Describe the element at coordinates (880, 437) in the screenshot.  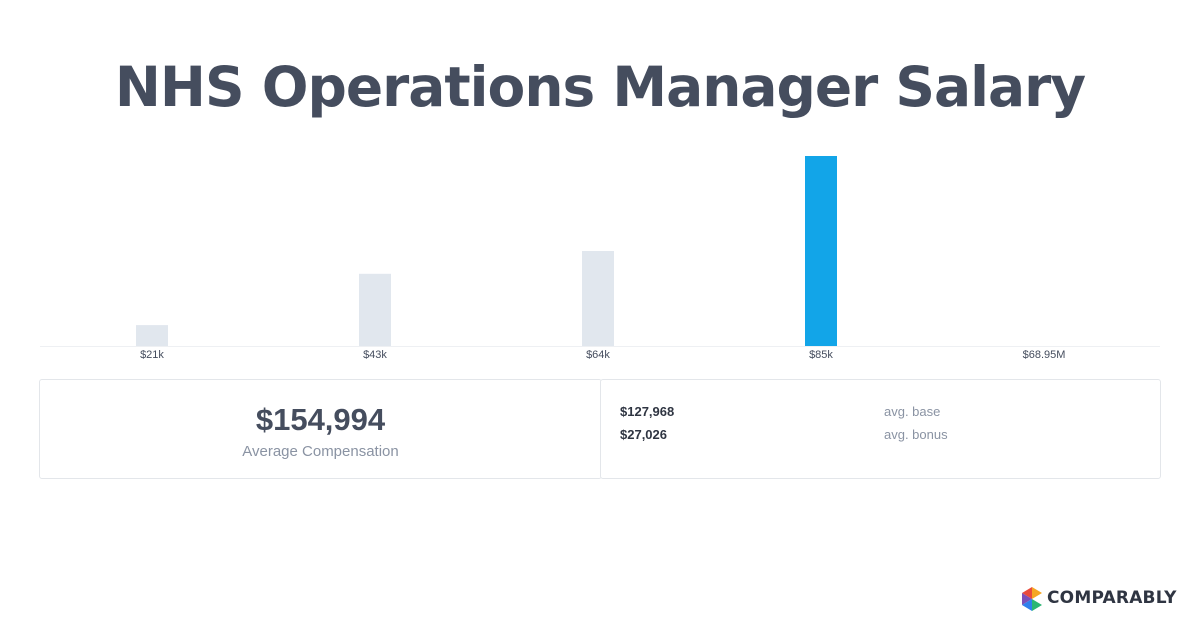
I see `bonus-row: $27,026 avg. bonus` at that location.